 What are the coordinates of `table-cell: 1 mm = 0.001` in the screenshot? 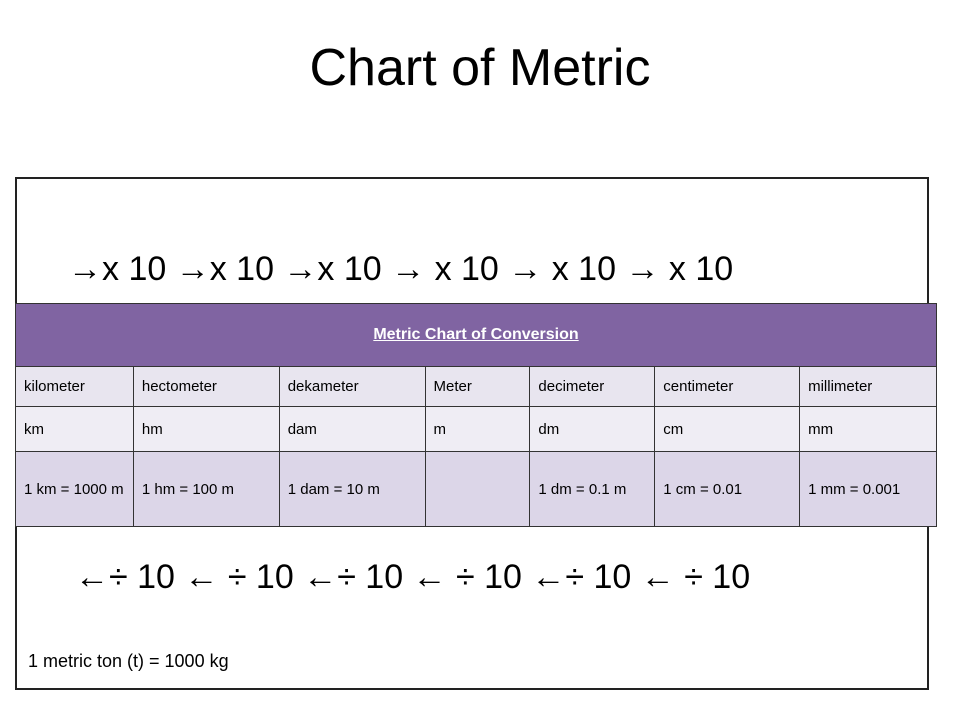 It's located at (868, 489).